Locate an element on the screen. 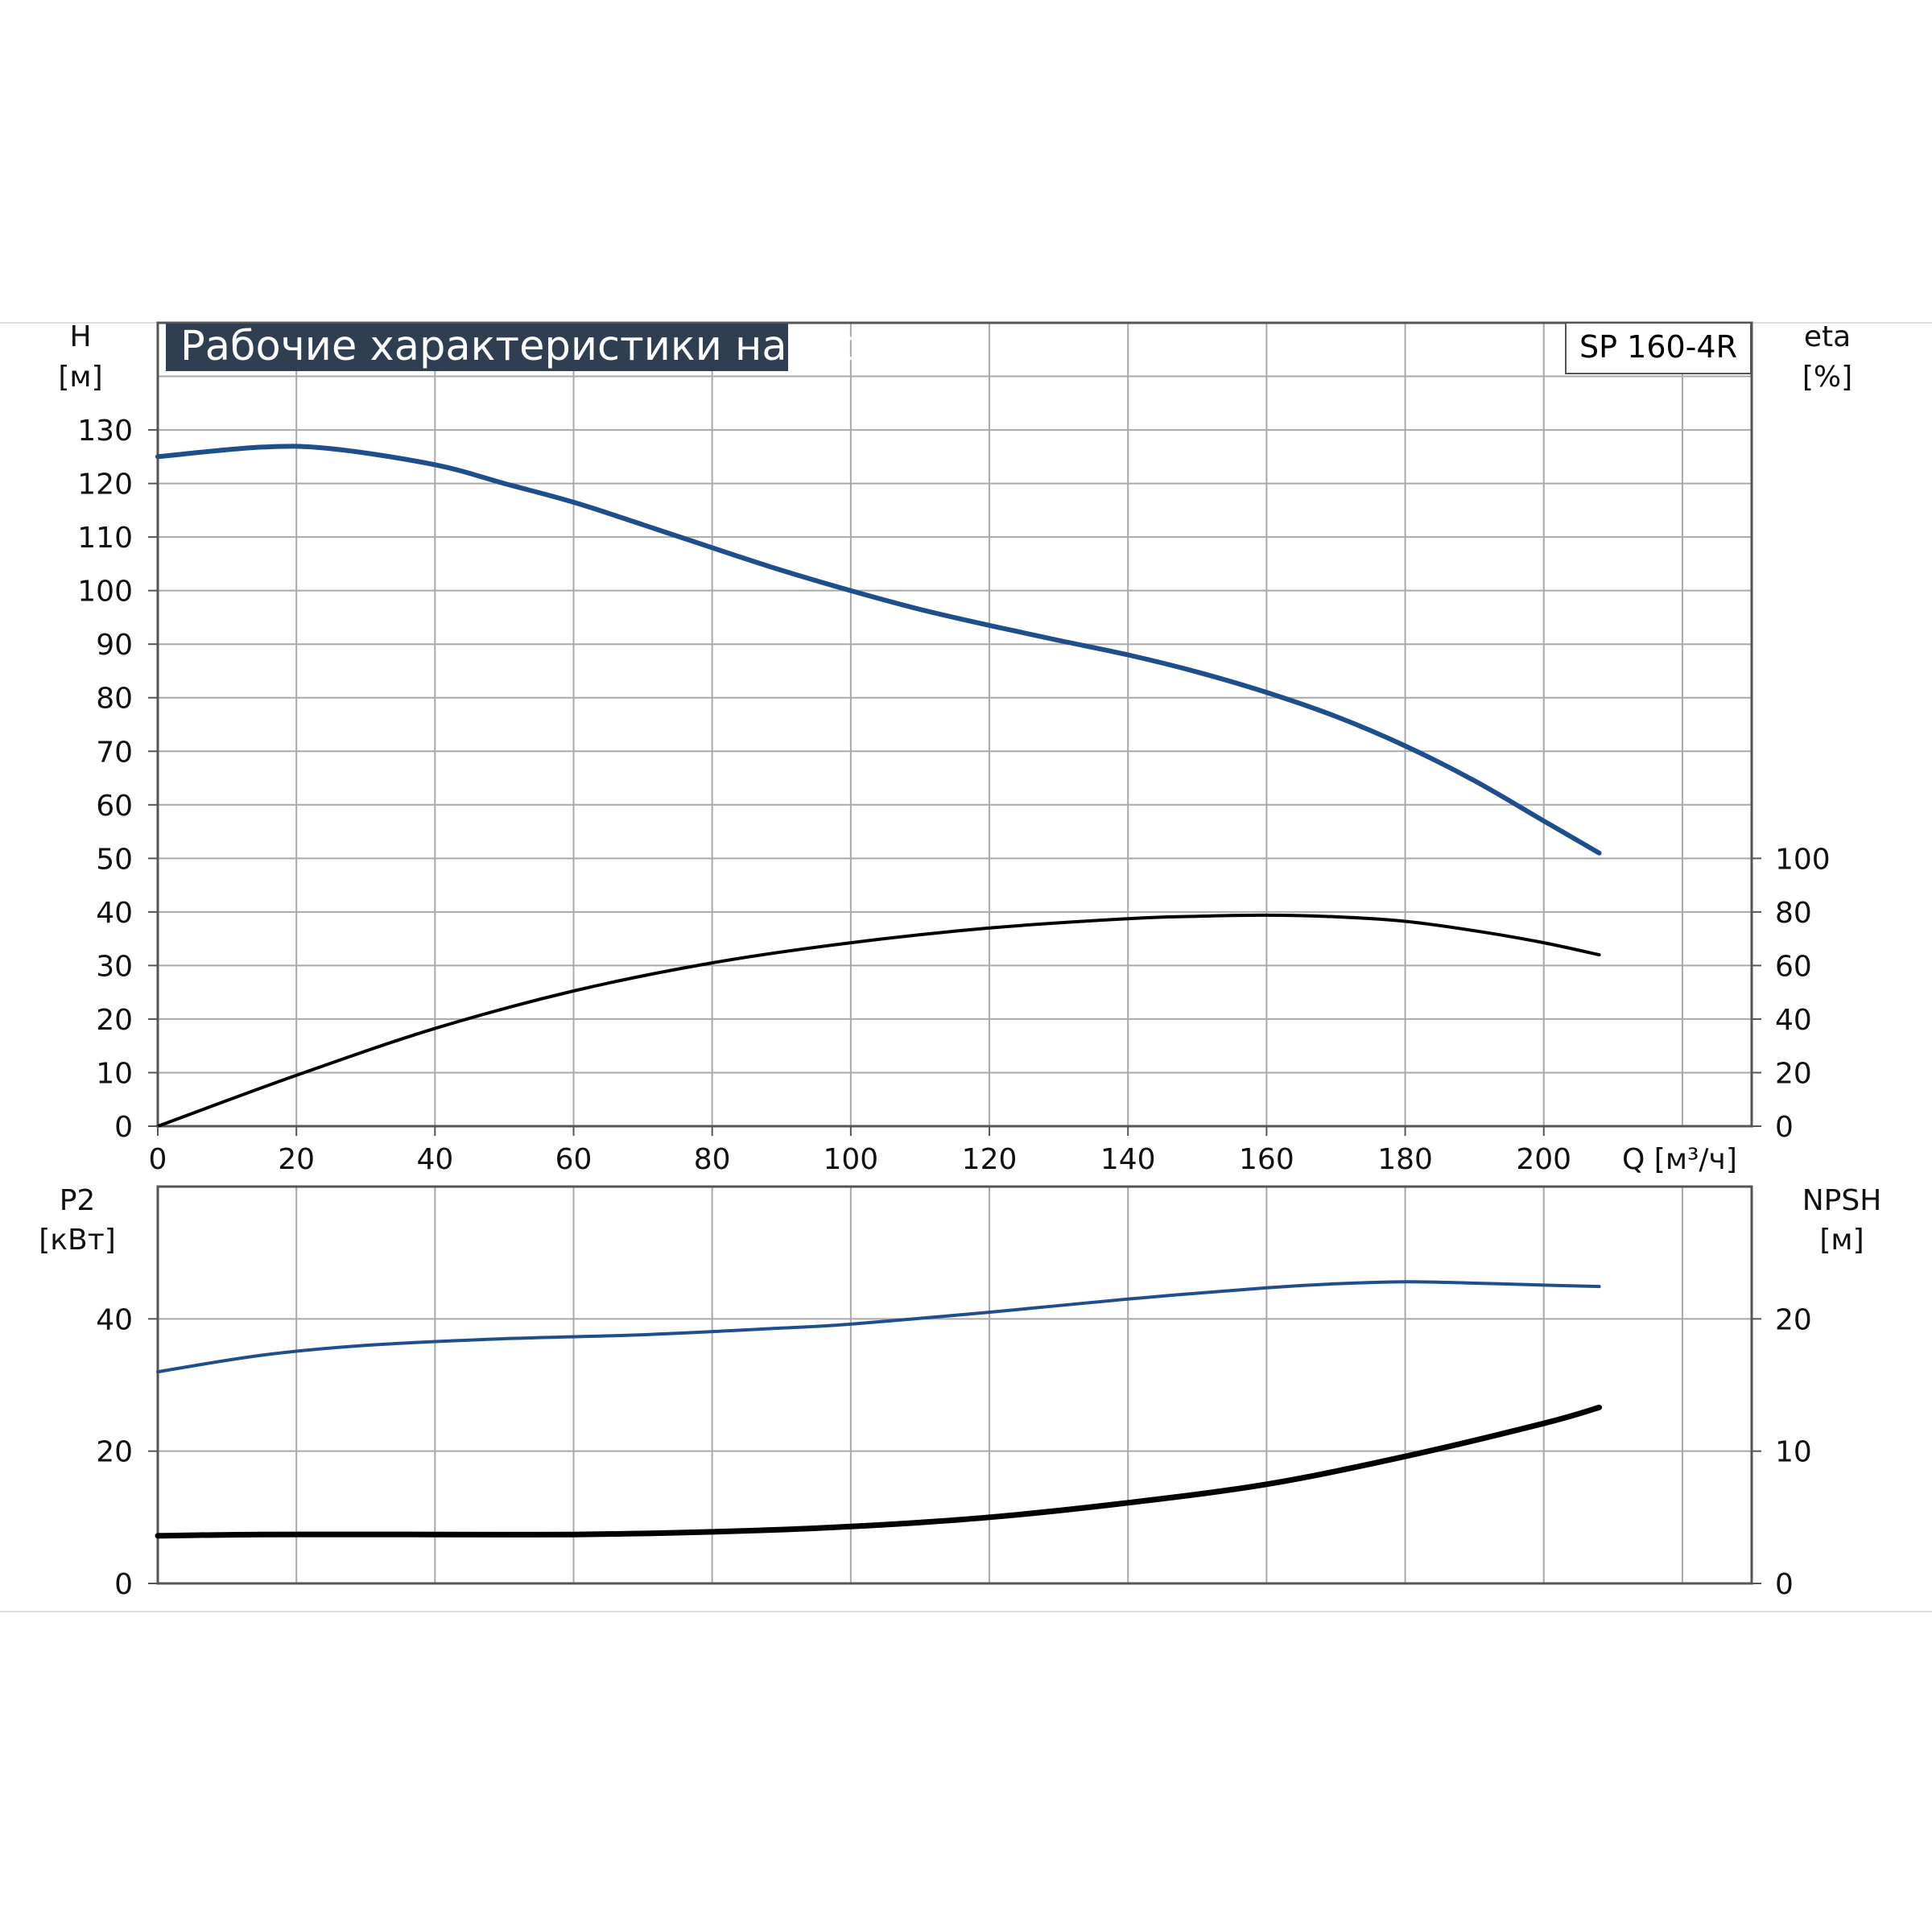  top-left-tick-label: 40 is located at coordinates (114, 913).